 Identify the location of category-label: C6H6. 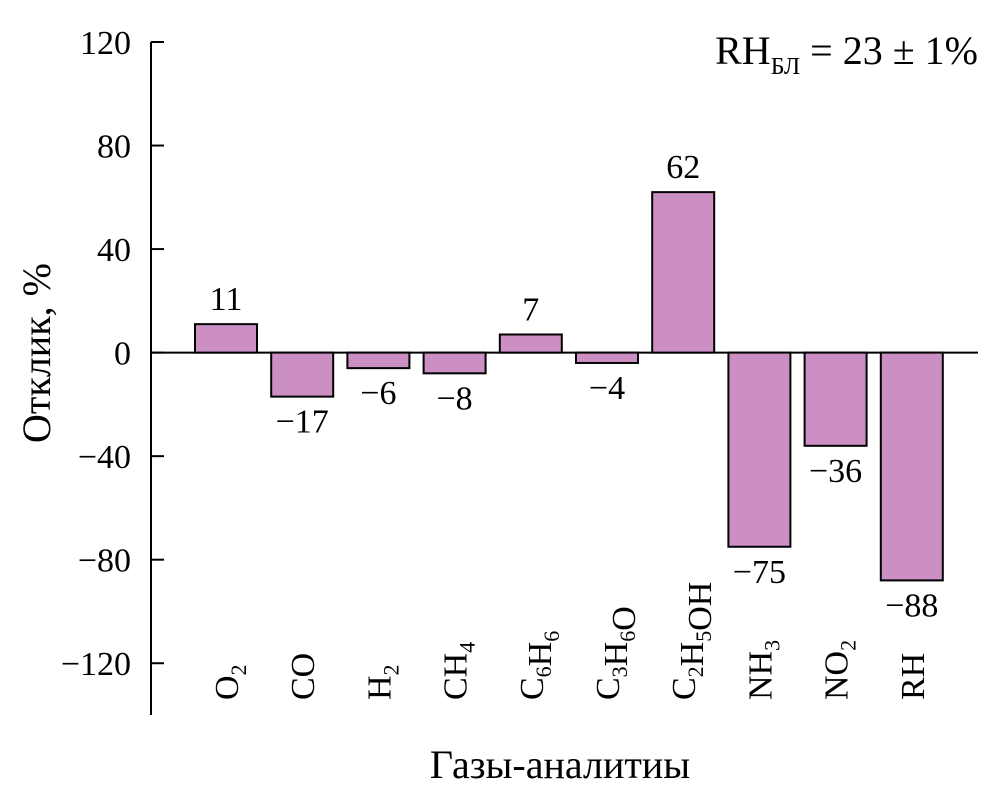
(539, 665).